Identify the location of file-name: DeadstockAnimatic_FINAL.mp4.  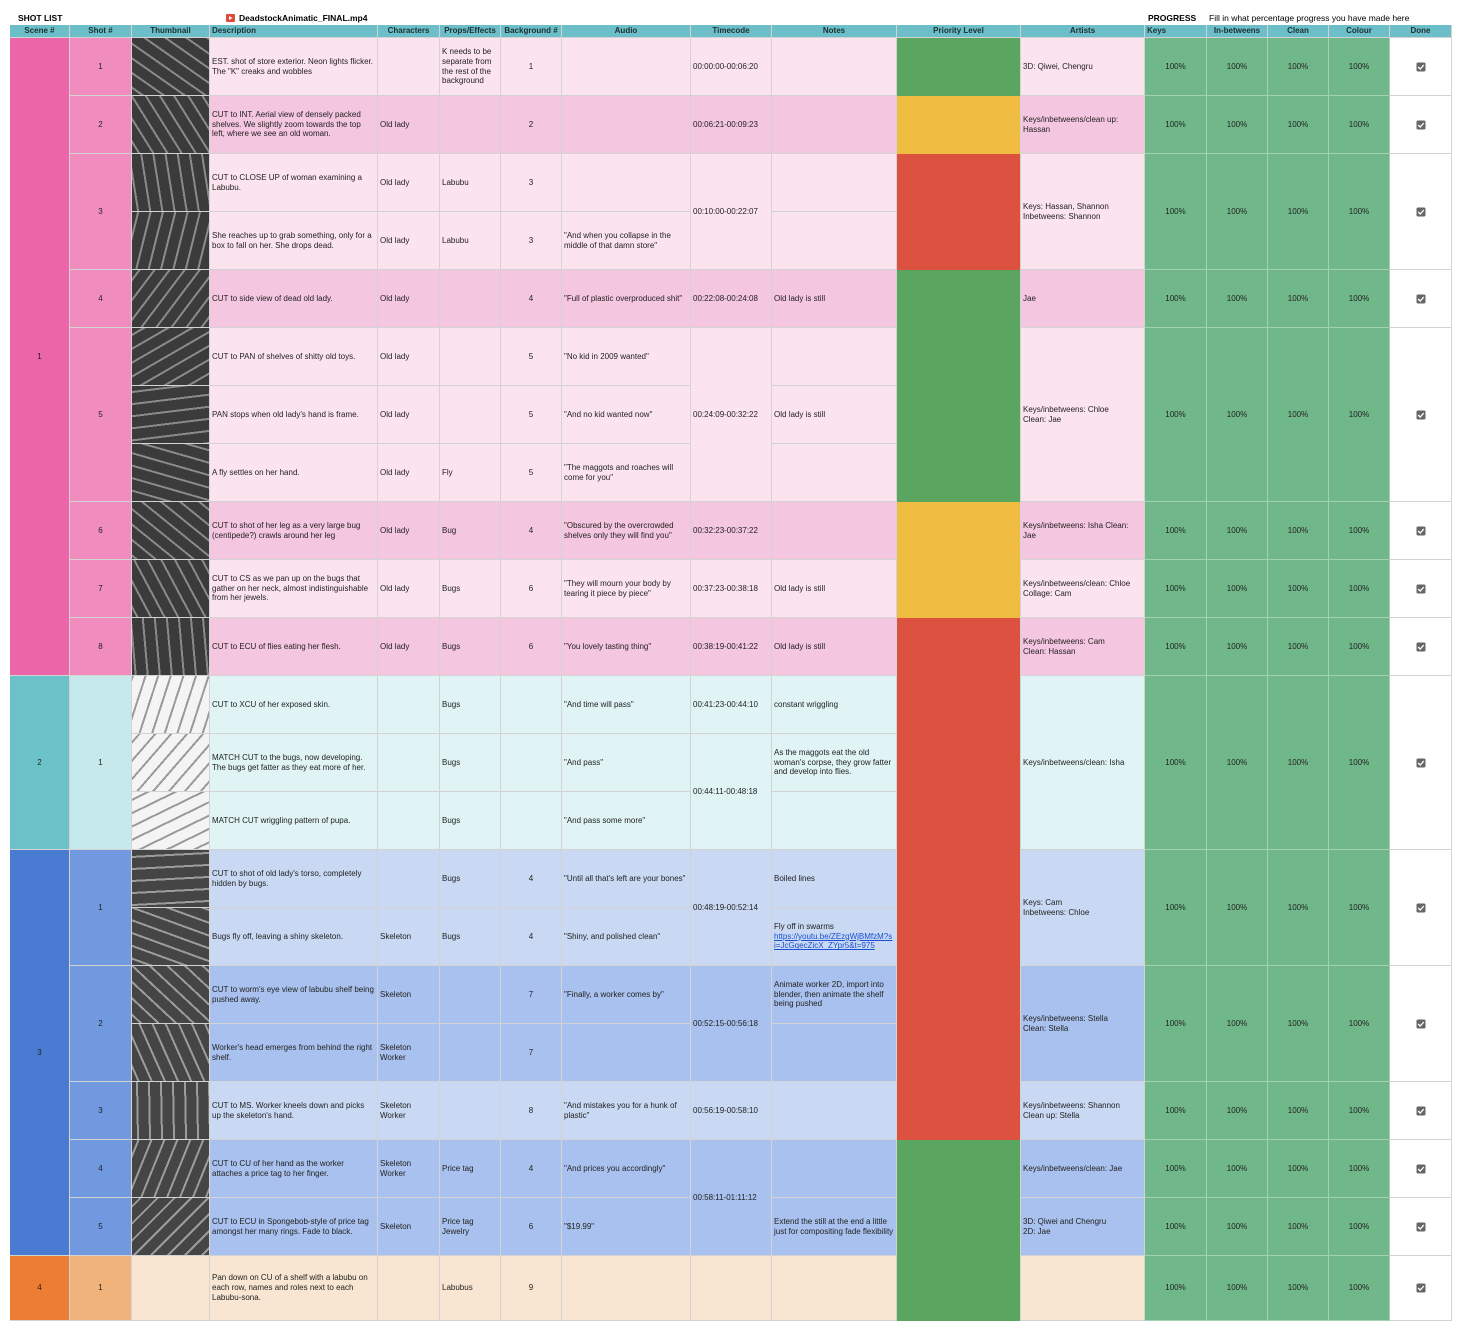
(303, 18).